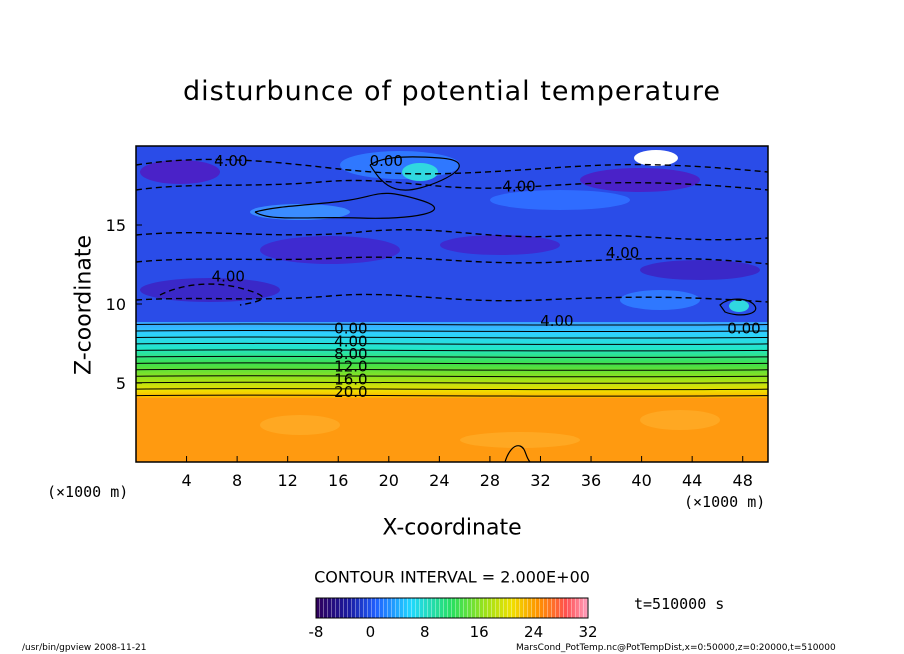 Image resolution: width=904 pixels, height=654 pixels. Describe the element at coordinates (452, 608) in the screenshot. I see `colorbar` at that location.